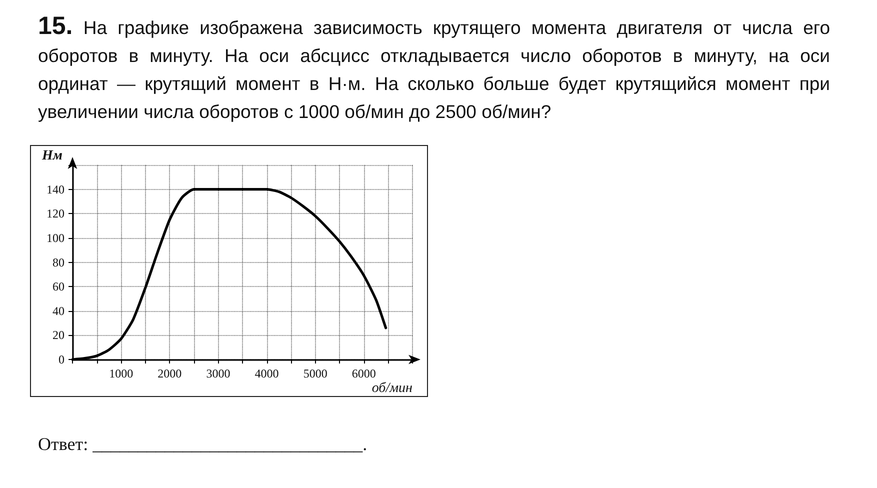 Image resolution: width=877 pixels, height=488 pixels. What do you see at coordinates (61, 359) in the screenshot?
I see `y-tick-label: 0` at bounding box center [61, 359].